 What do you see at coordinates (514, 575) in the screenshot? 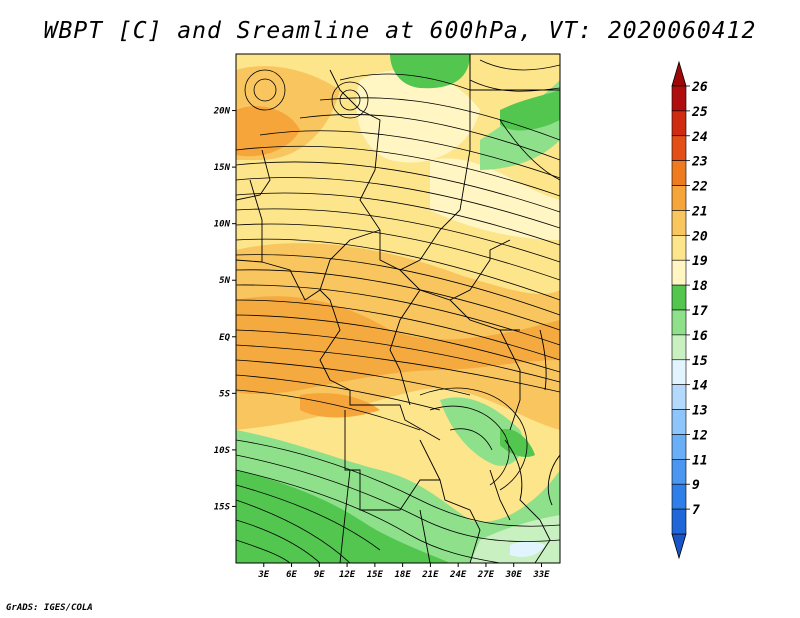
I see `lon-tick-label: 30E` at bounding box center [514, 575].